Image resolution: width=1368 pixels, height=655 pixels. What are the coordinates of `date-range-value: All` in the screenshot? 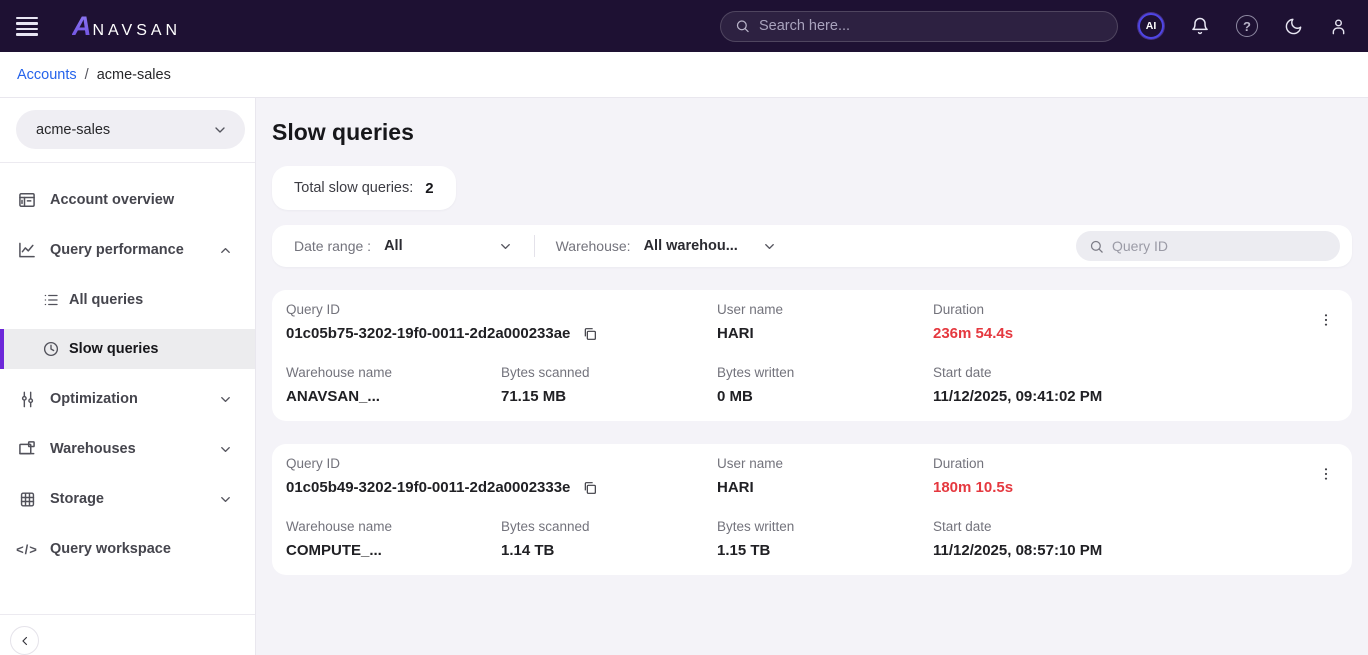 It's located at (393, 246).